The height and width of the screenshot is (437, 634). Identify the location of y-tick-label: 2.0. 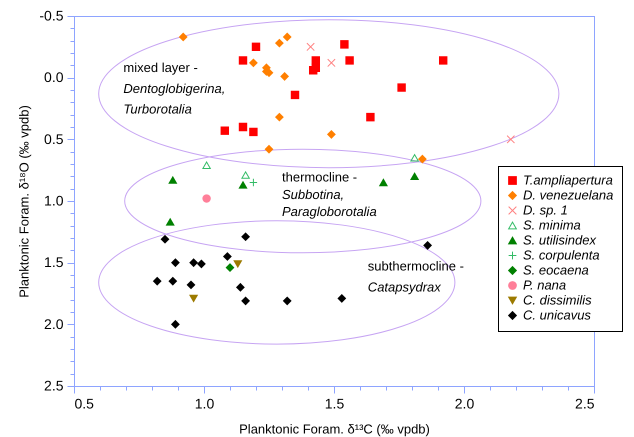
(54, 324).